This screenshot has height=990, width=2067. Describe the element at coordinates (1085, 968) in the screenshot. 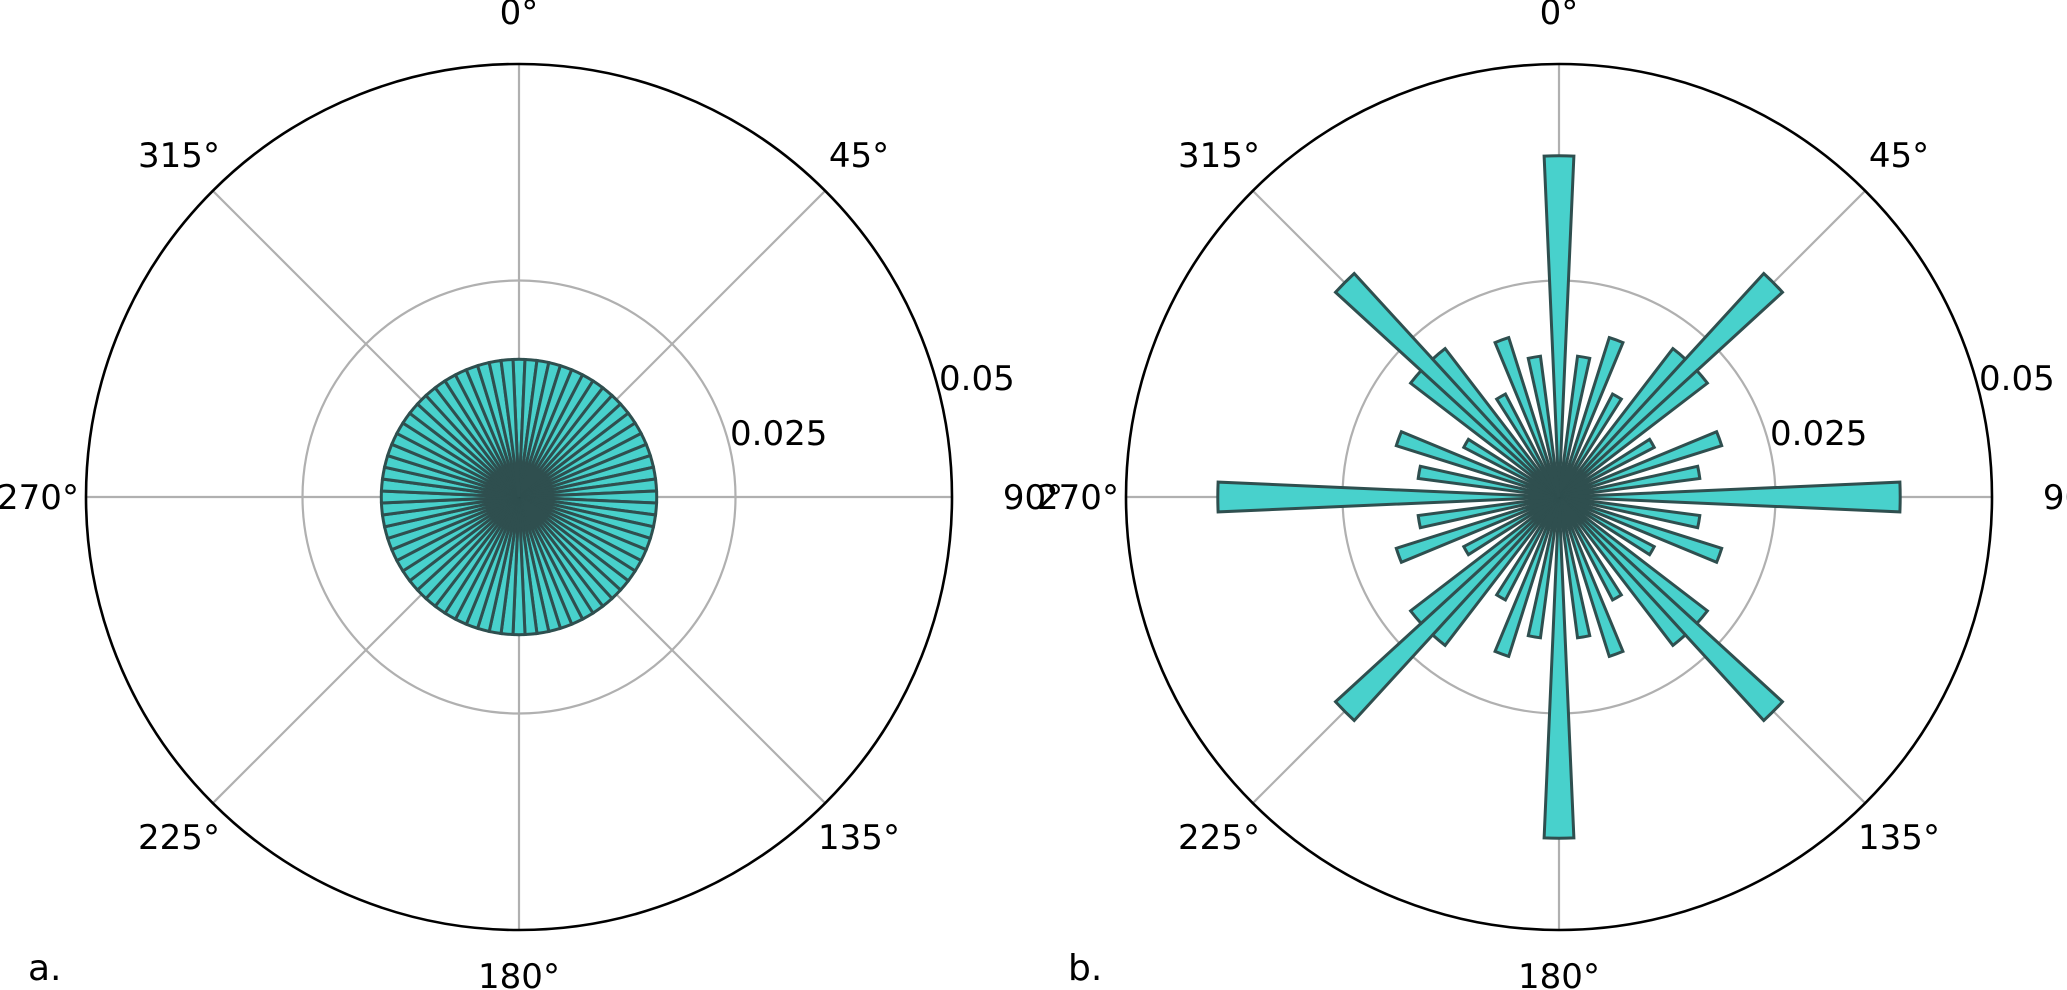

I see `panel-label: b.` at that location.